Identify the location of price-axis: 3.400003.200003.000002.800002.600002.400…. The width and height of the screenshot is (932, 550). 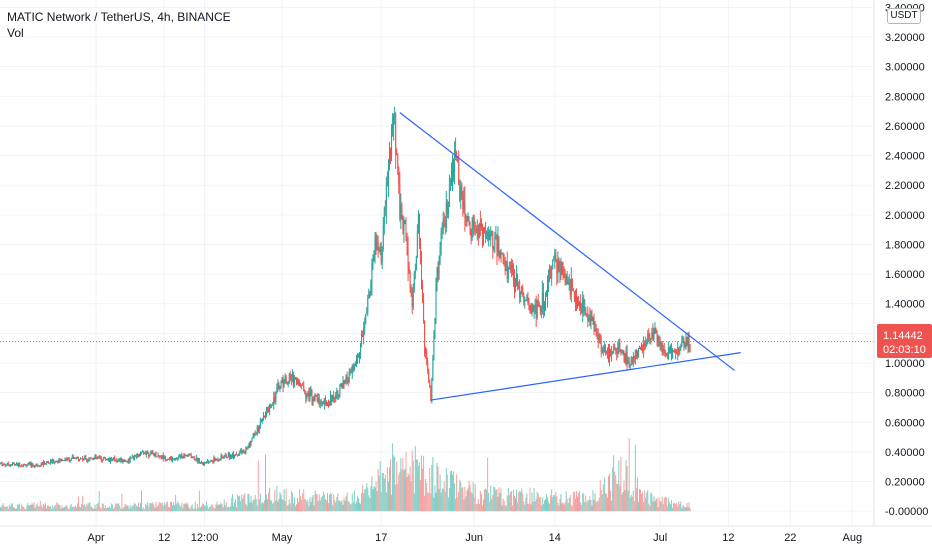
(906, 260).